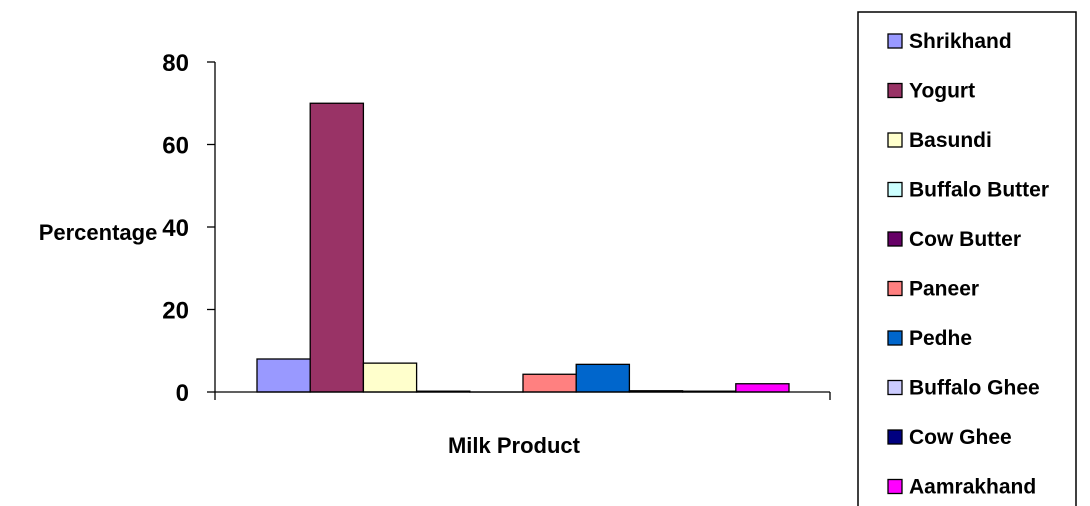 The height and width of the screenshot is (506, 1090). What do you see at coordinates (950, 140) in the screenshot?
I see `legend-label-basundi: Basundi` at bounding box center [950, 140].